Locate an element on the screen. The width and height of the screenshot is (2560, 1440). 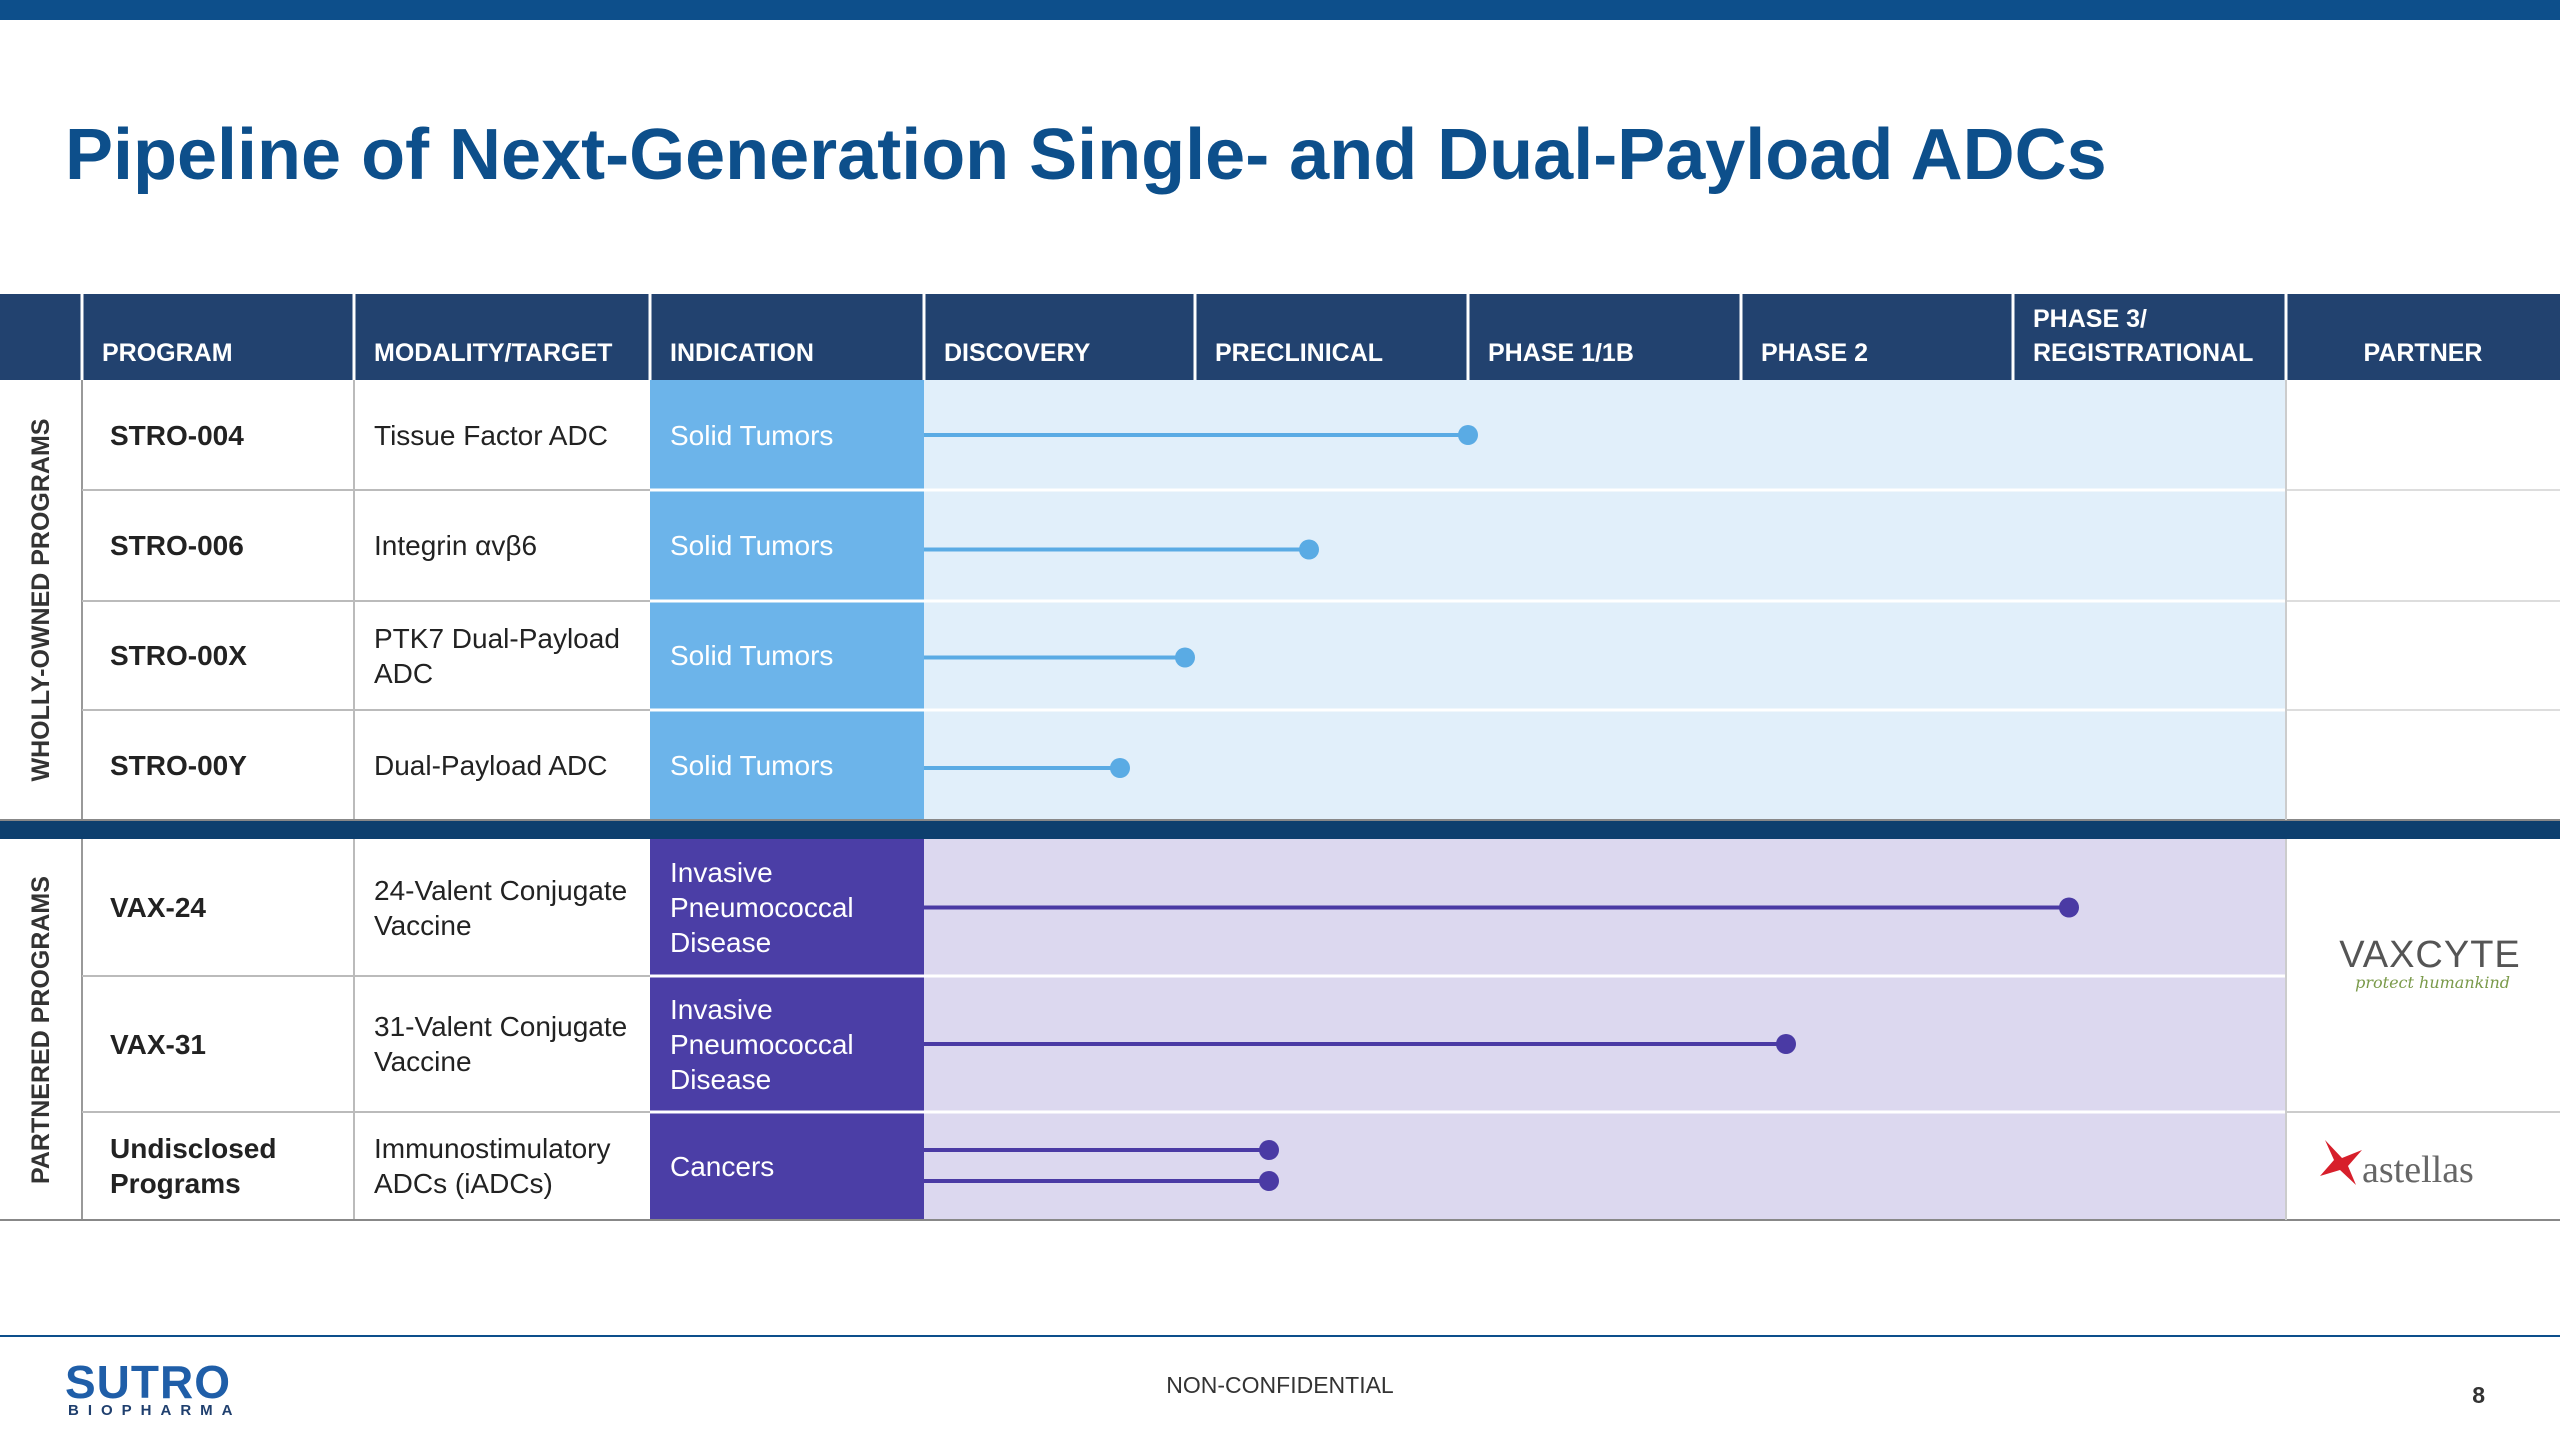
modality: Dual-Payload ADC is located at coordinates (491, 765).